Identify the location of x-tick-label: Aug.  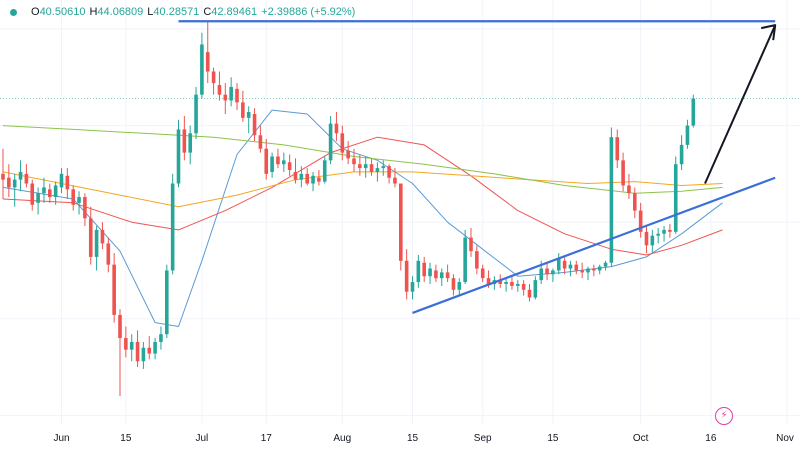
(342, 438).